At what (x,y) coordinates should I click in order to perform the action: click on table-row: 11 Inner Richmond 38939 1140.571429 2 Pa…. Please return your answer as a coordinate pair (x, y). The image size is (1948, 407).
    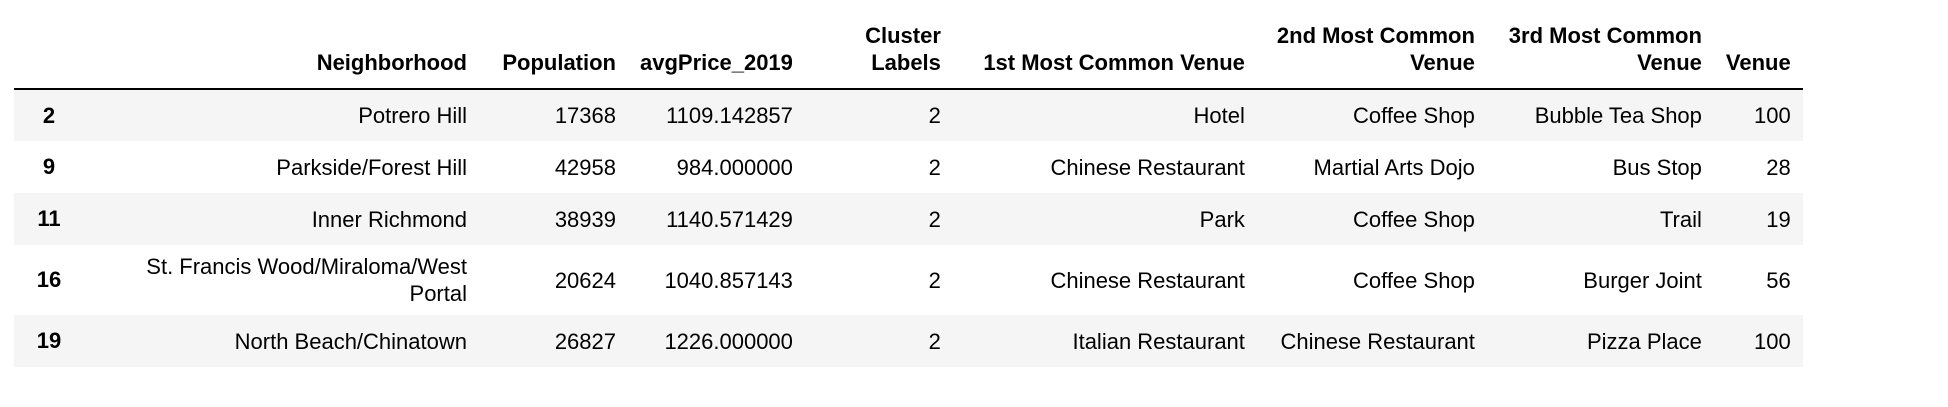
    Looking at the image, I should click on (908, 219).